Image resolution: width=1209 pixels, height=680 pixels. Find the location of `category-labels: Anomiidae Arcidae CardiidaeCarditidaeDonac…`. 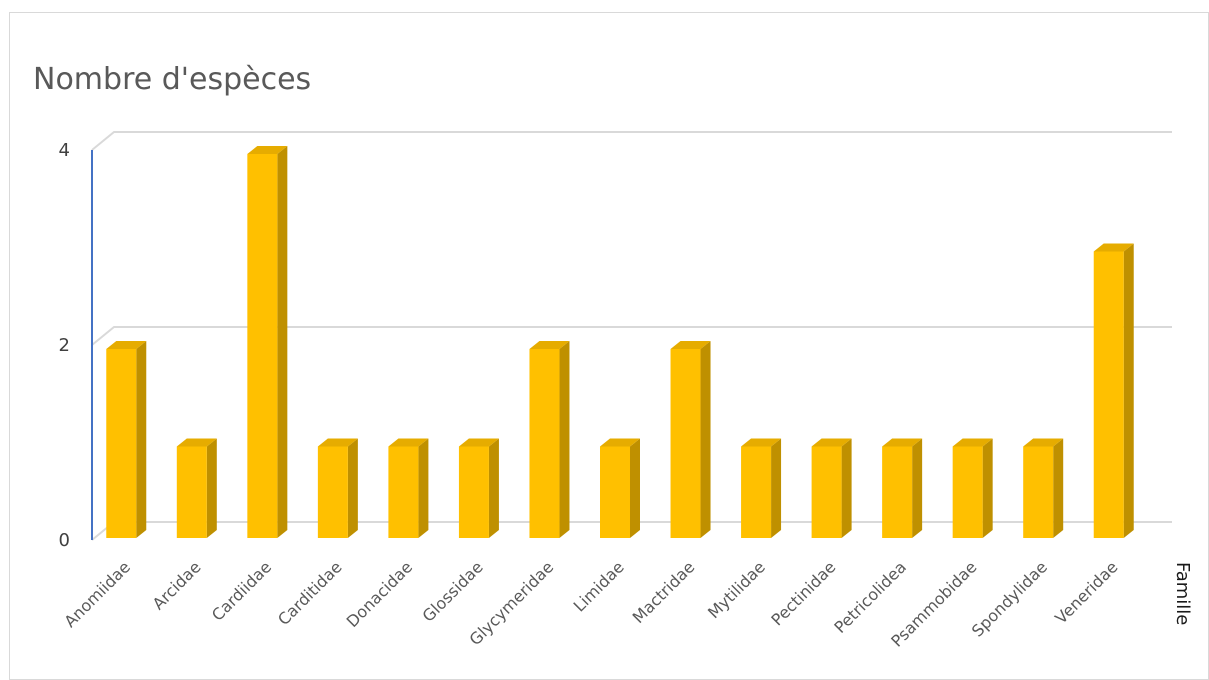

category-labels: Anomiidae Arcidae CardiidaeCarditidaeDonac… is located at coordinates (590, 603).